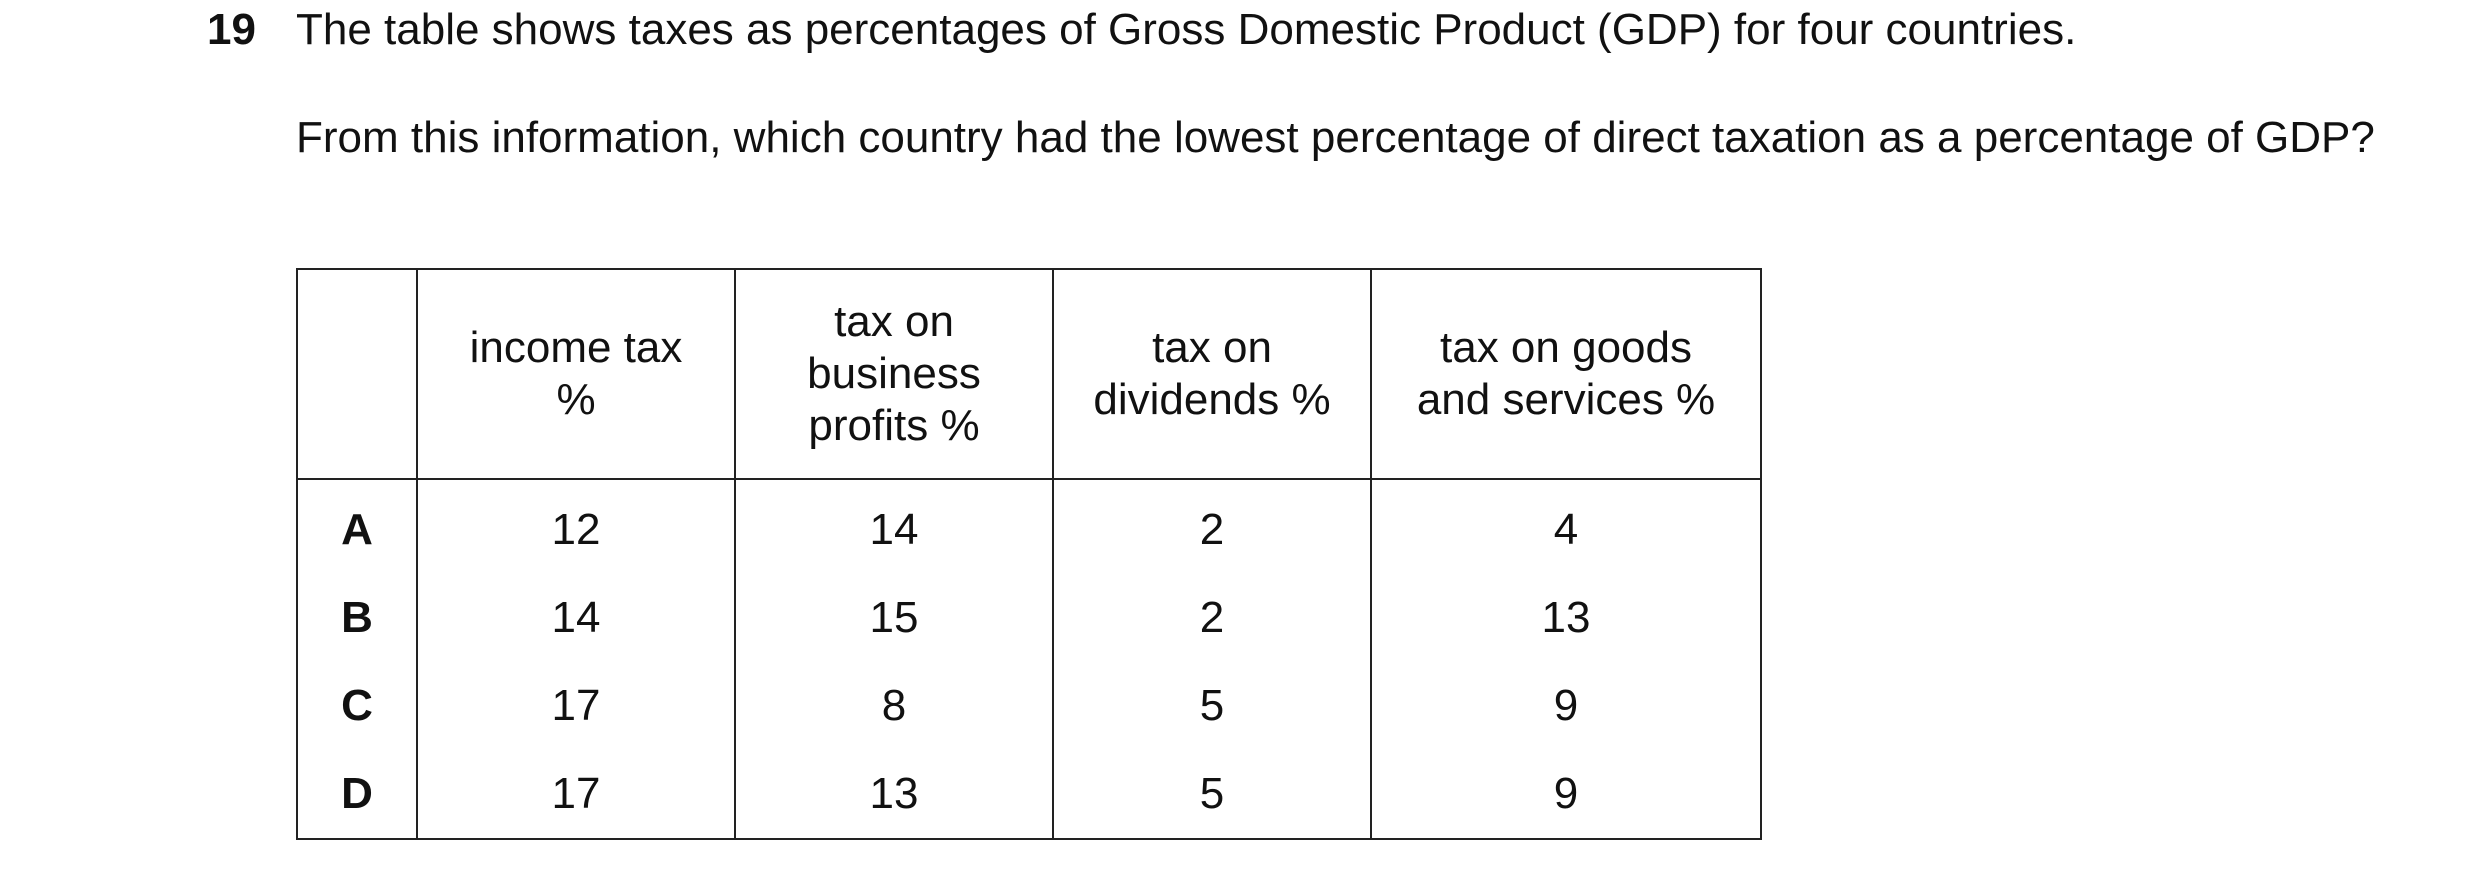  Describe the element at coordinates (576, 374) in the screenshot. I see `header-income-tax: income tax %` at that location.